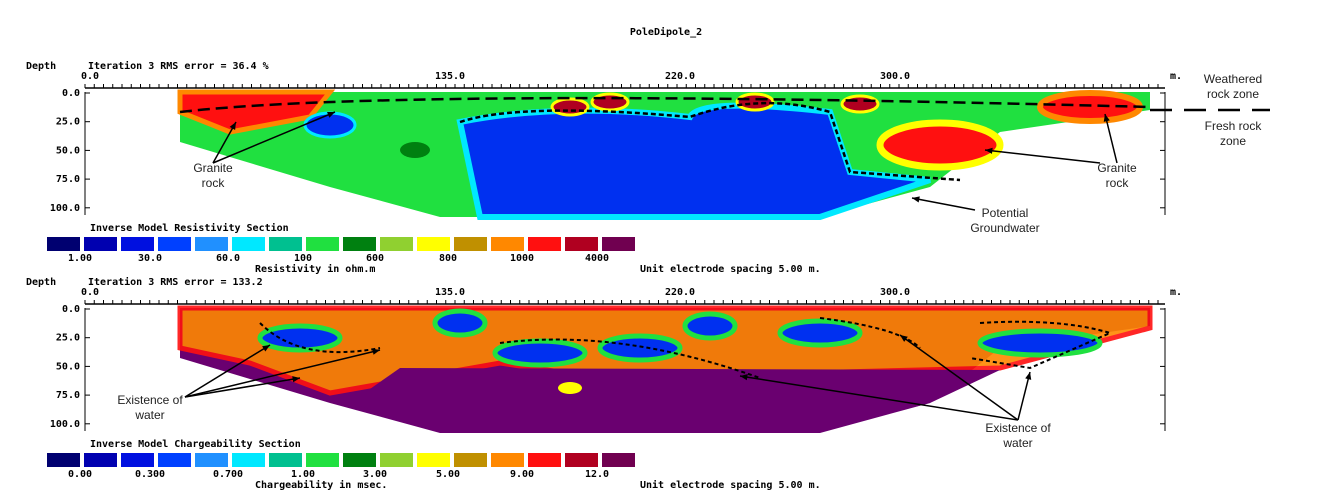 The image size is (1319, 502). Describe the element at coordinates (1234, 133) in the screenshot. I see `annotation: Fresh rock zone` at that location.